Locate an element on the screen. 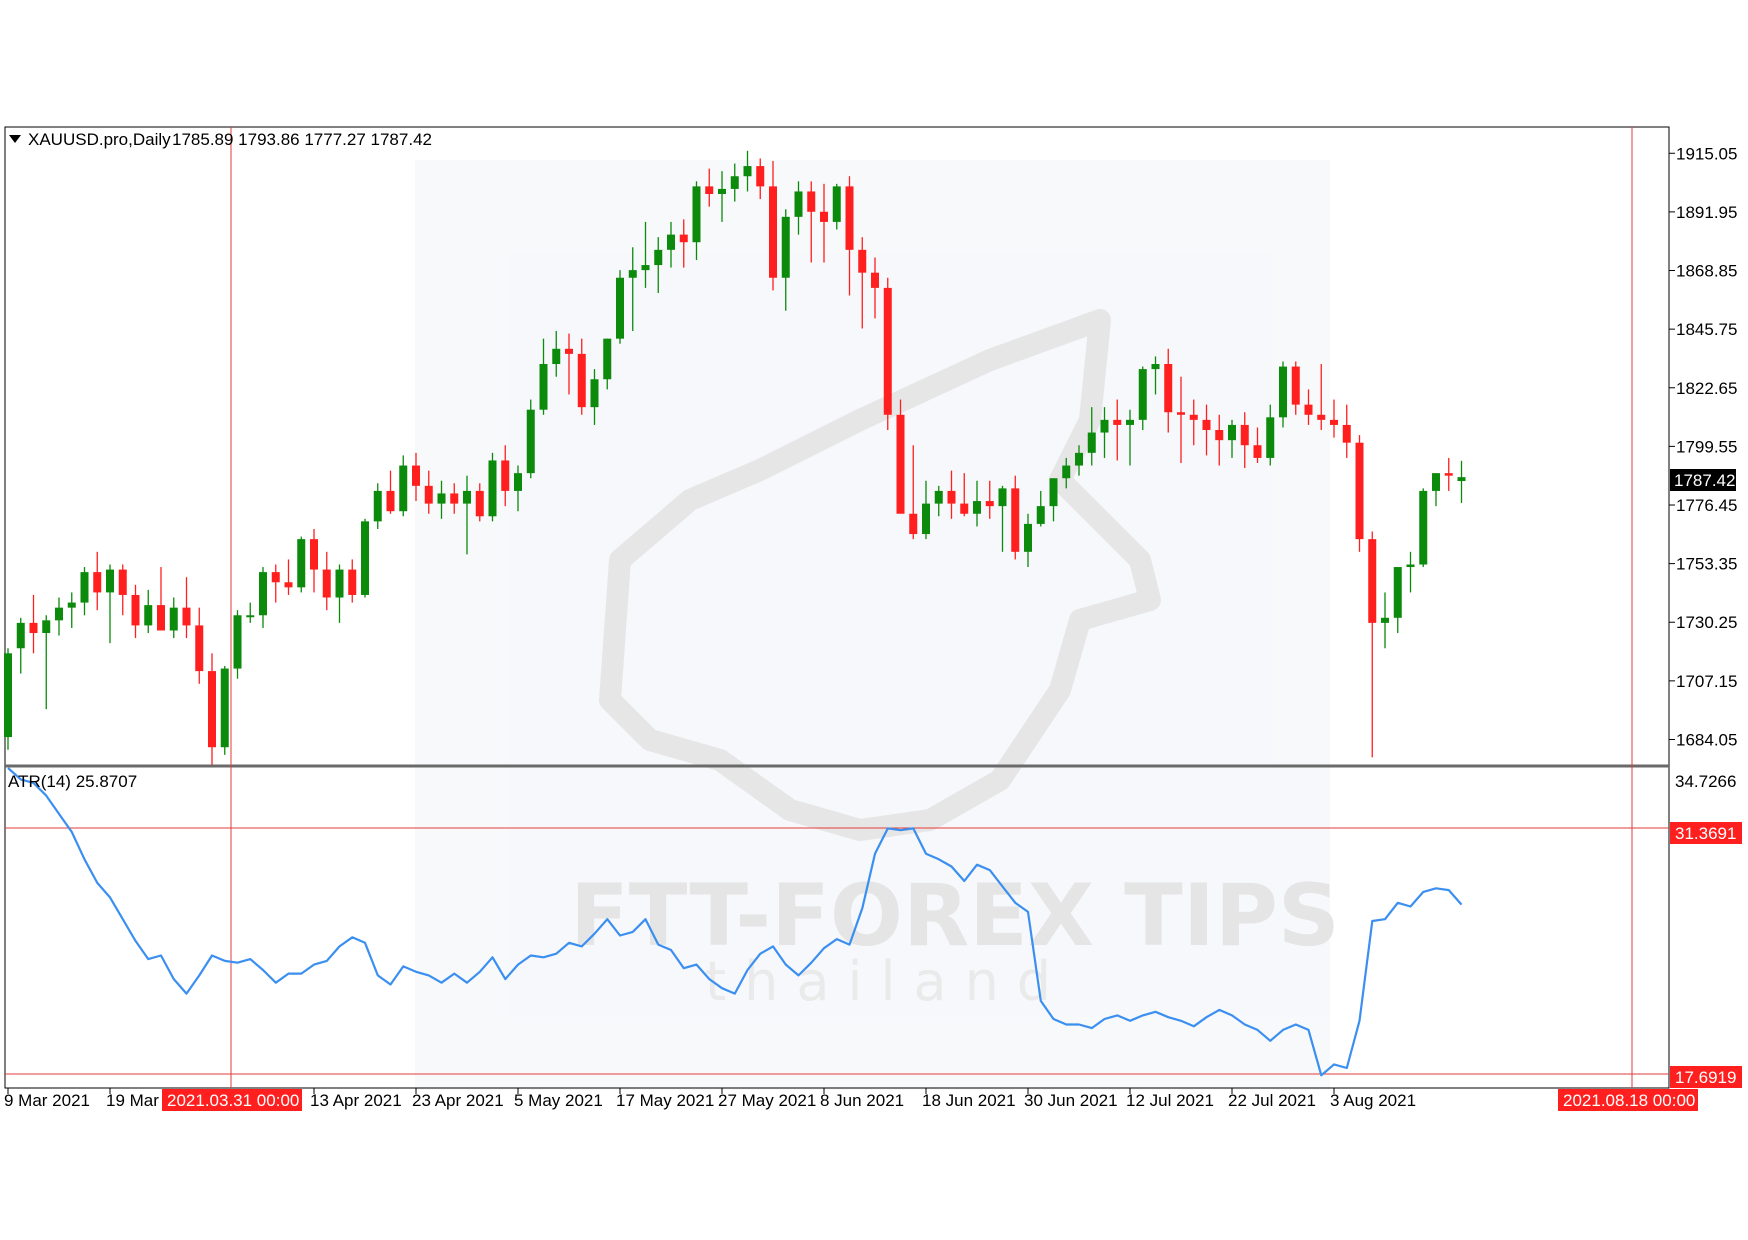 The width and height of the screenshot is (1748, 1240). price-tick-label: 1730.25 is located at coordinates (1706, 622).